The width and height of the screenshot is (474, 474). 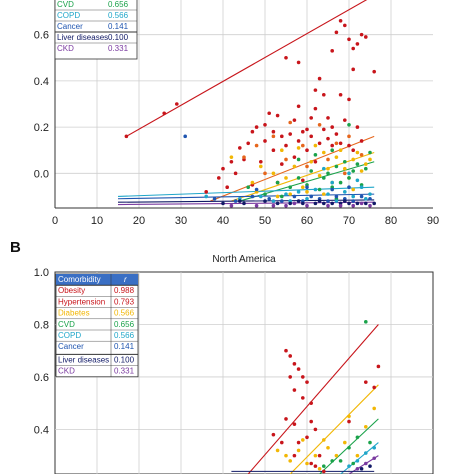 What do you see at coordinates (97, 221) in the screenshot?
I see `x-tick-label: 10` at bounding box center [97, 221].